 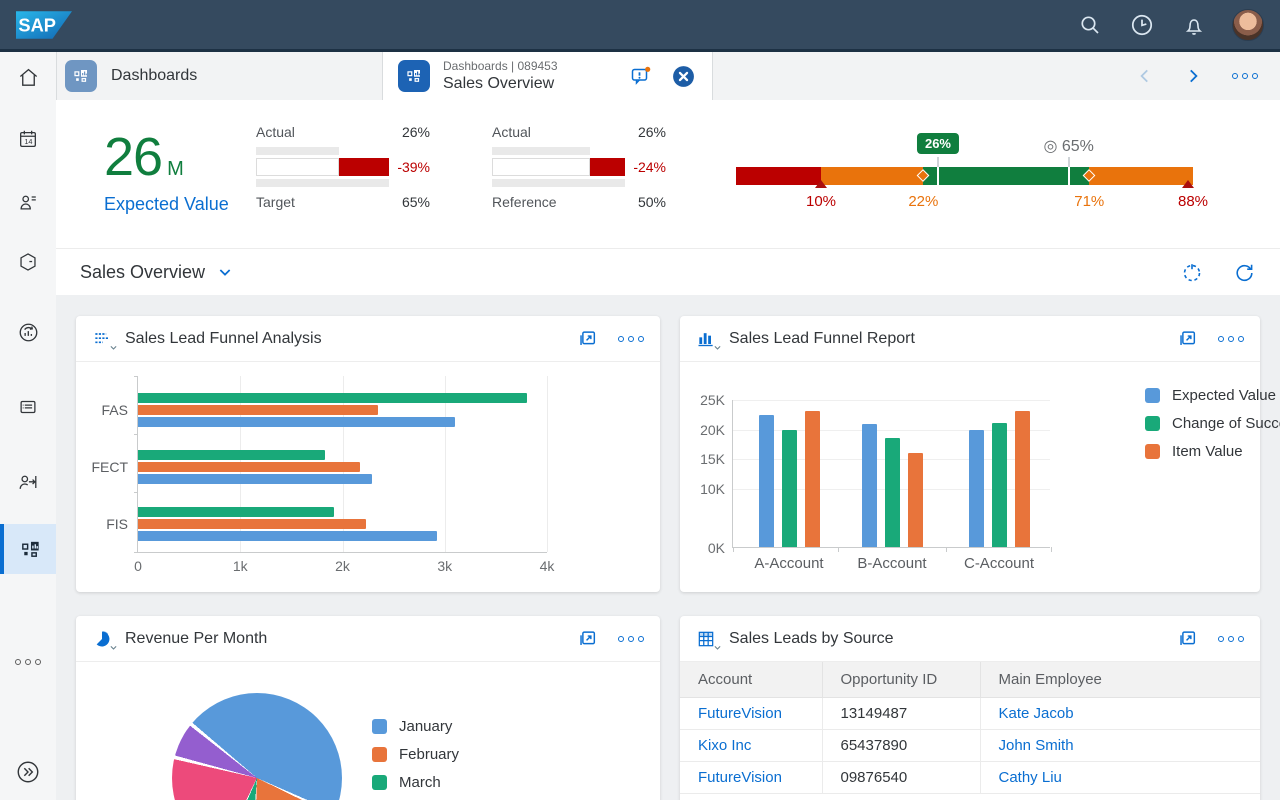 I want to click on x-axis-tick: 4k, so click(x=547, y=566).